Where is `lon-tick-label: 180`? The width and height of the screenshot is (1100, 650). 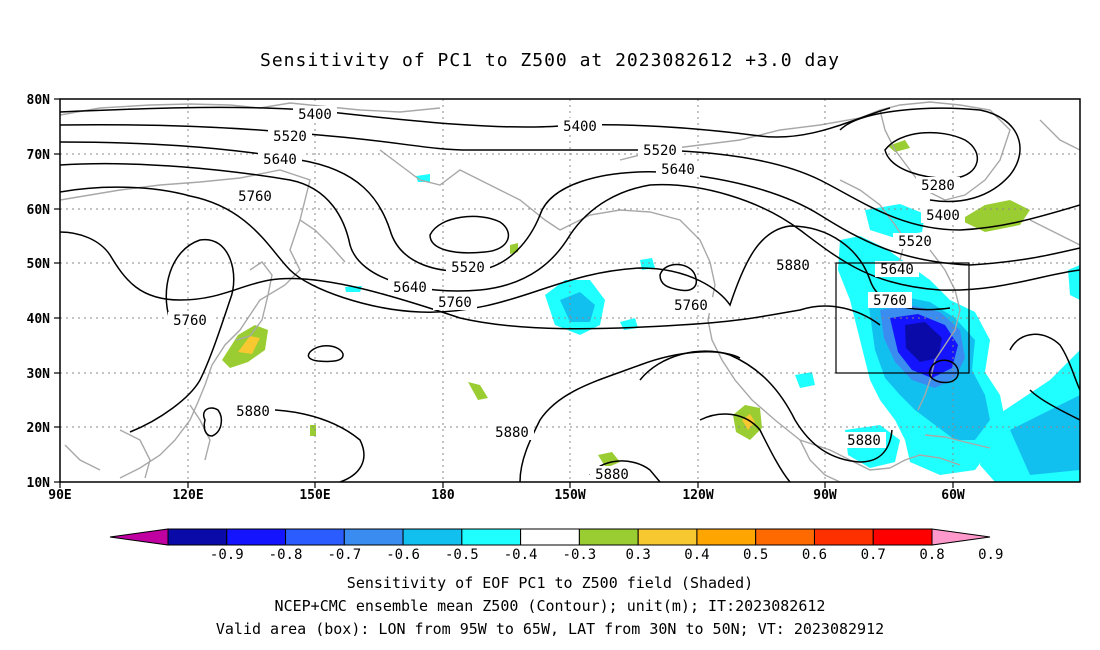 lon-tick-label: 180 is located at coordinates (443, 495).